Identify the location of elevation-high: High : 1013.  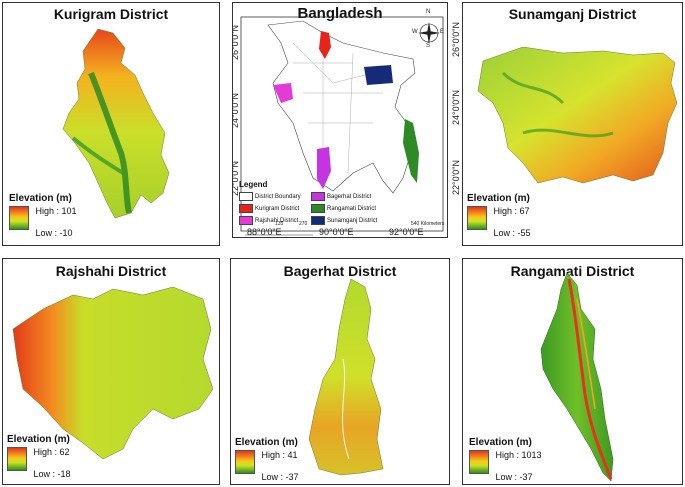
(518, 455).